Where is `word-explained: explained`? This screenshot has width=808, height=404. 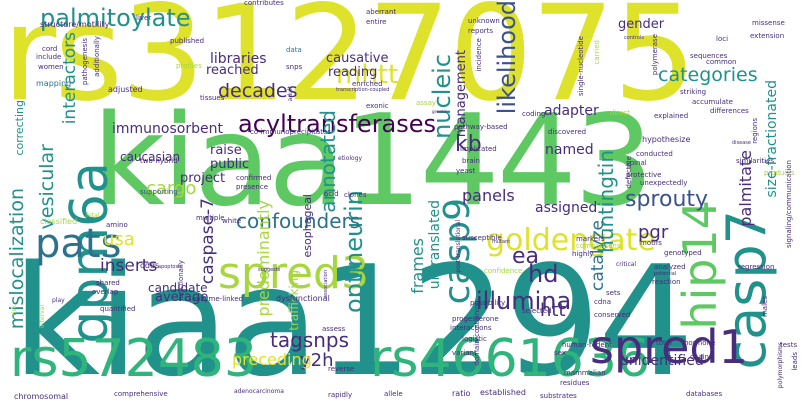
word-explained: explained is located at coordinates (671, 116).